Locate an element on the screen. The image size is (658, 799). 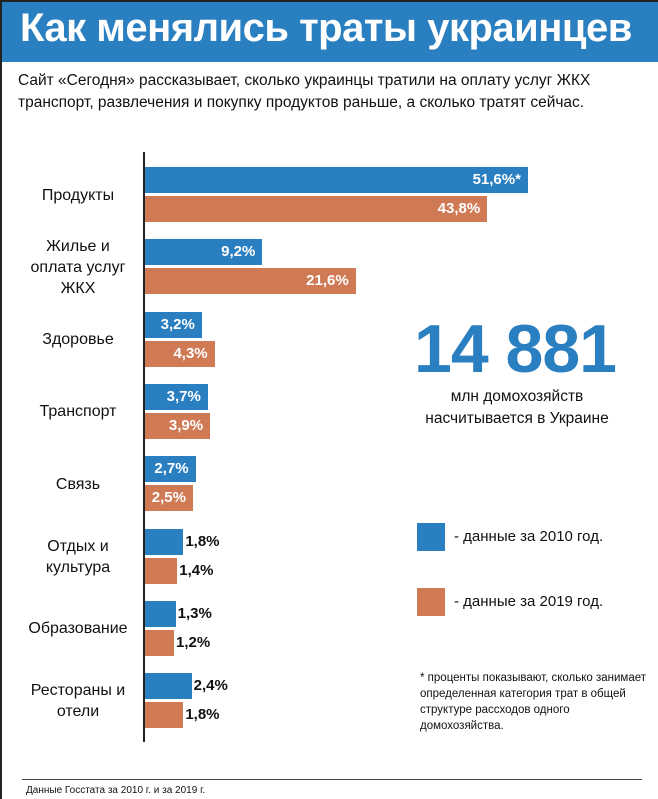
bar-value-label: 2,5% is located at coordinates (168, 498).